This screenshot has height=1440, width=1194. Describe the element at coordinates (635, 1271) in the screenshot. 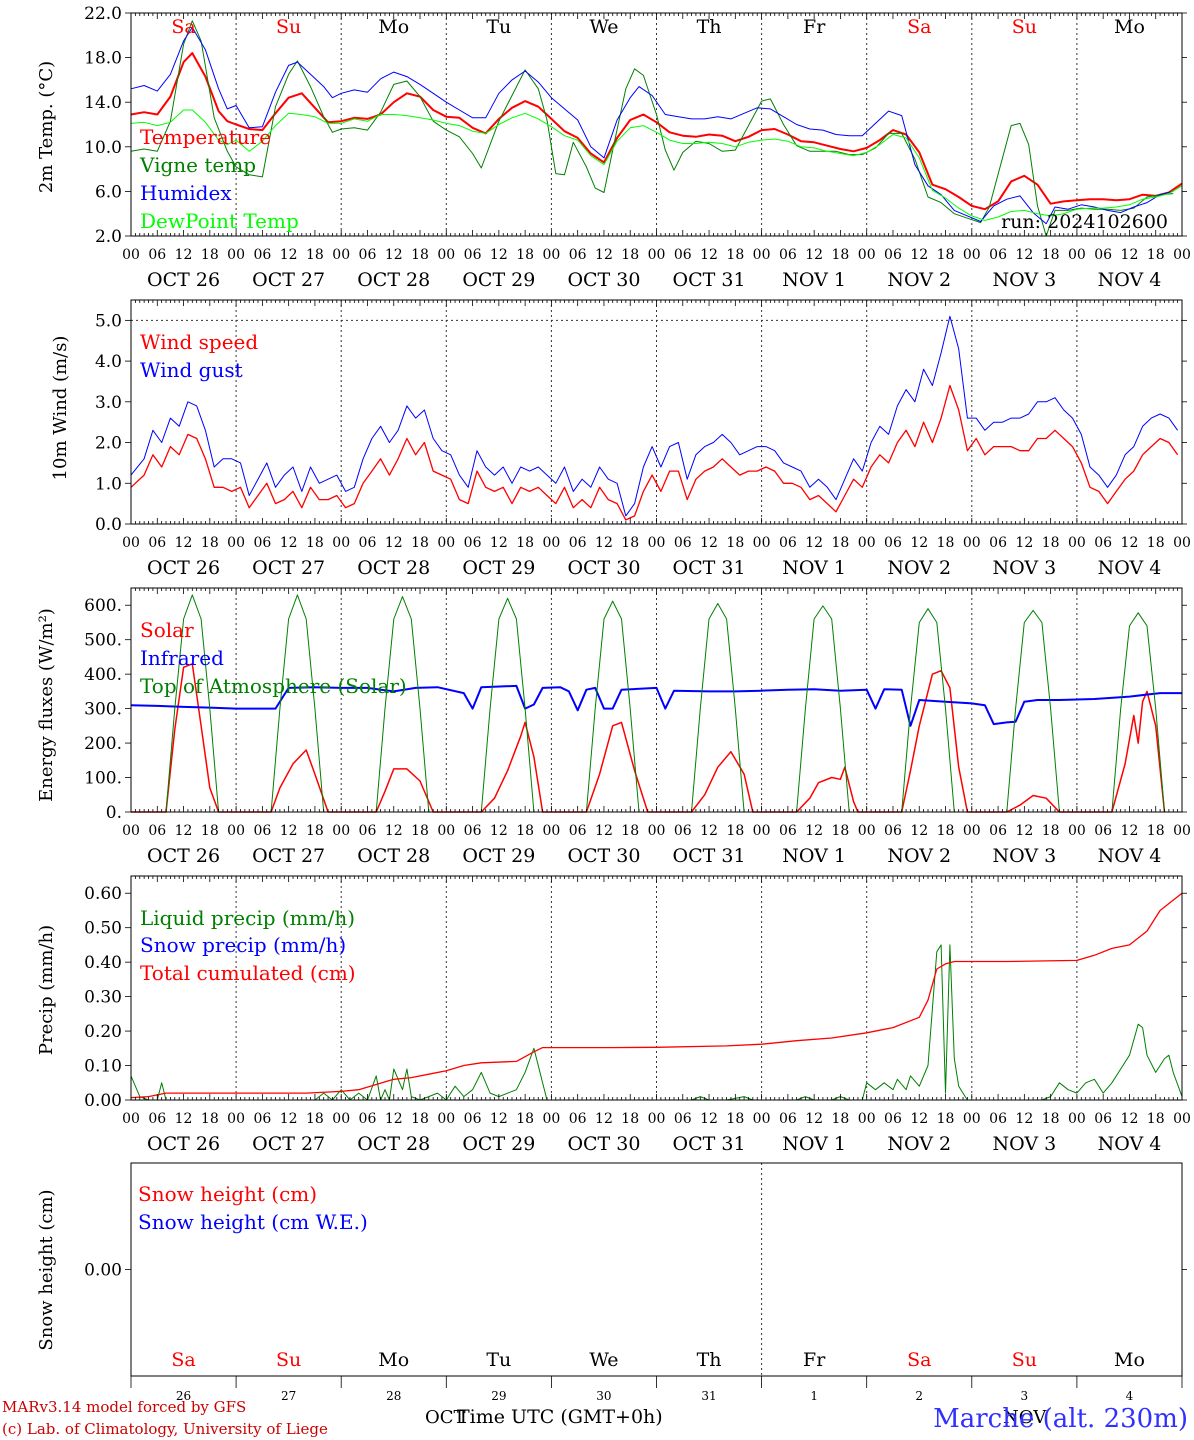

I see `snow-panel-y-axis: 0.00` at that location.